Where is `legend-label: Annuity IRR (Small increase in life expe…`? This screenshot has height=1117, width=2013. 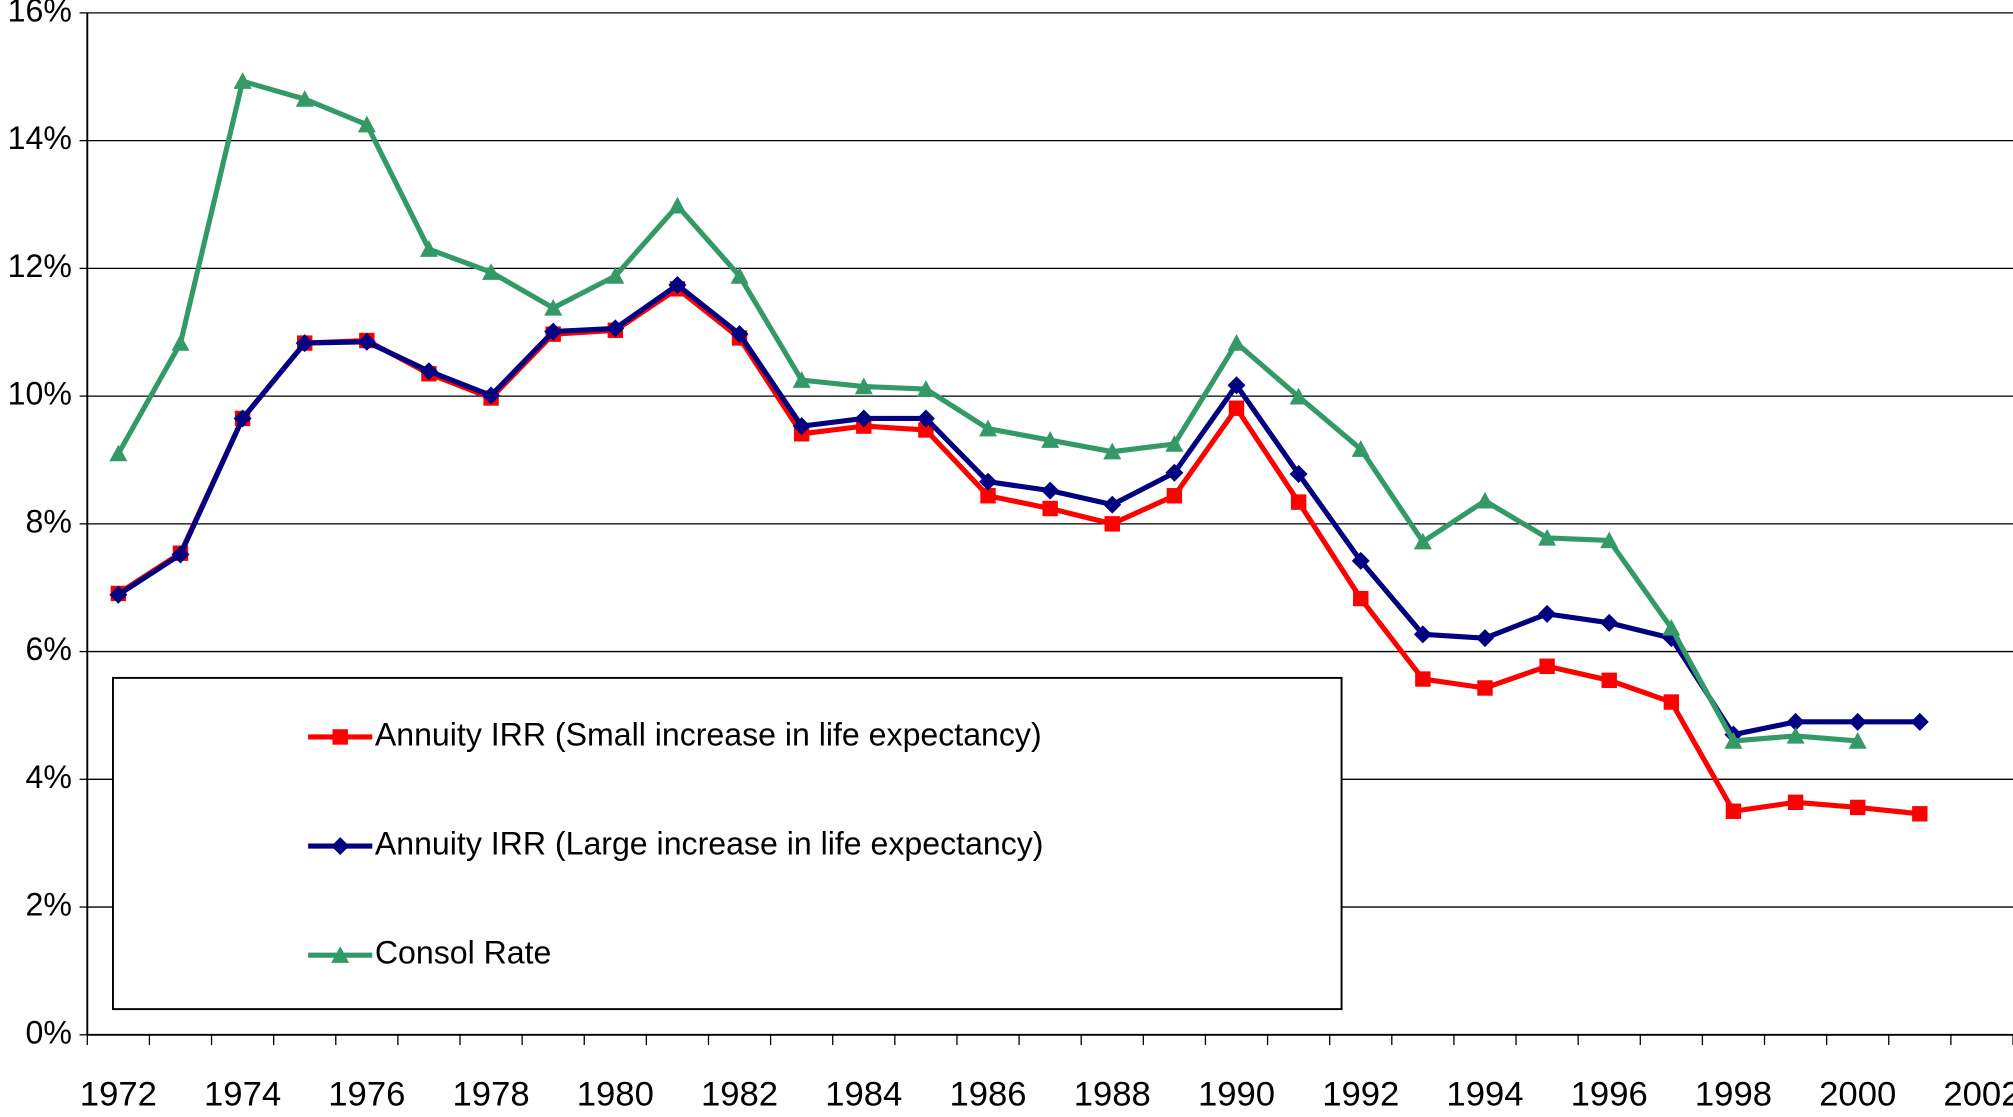
legend-label: Annuity IRR (Small increase in life expe… is located at coordinates (708, 734).